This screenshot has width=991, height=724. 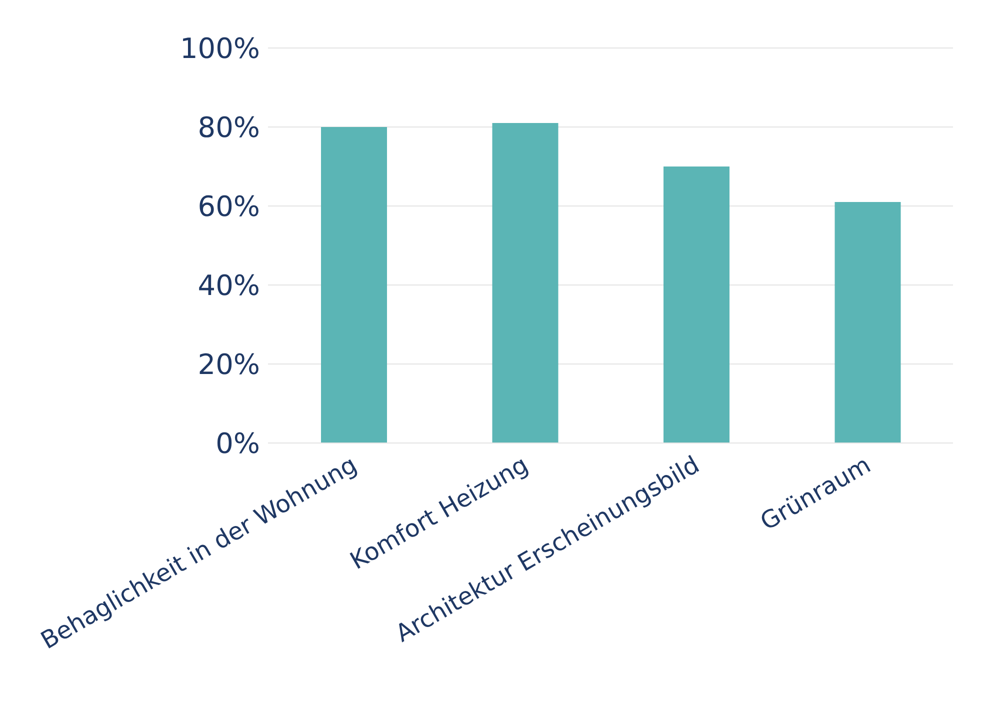 What do you see at coordinates (220, 48) in the screenshot?
I see `y-tick-label: 100%` at bounding box center [220, 48].